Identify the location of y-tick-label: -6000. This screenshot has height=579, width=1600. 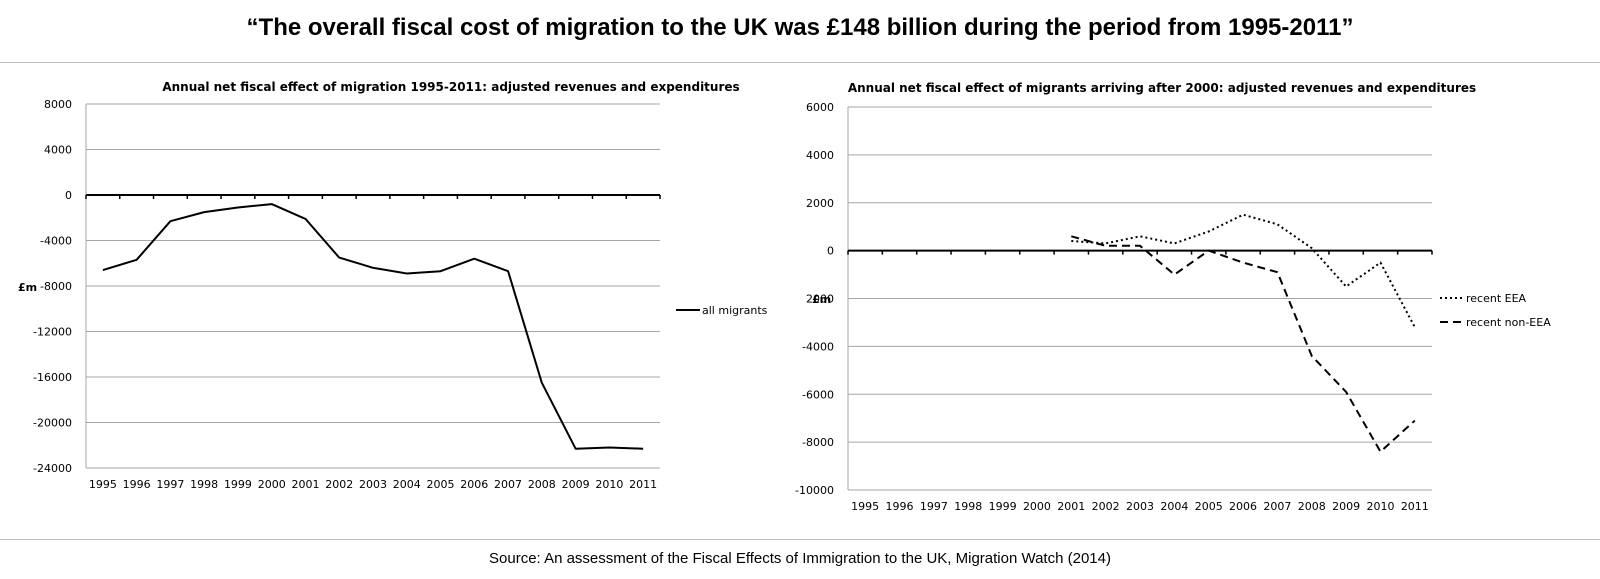
(818, 394).